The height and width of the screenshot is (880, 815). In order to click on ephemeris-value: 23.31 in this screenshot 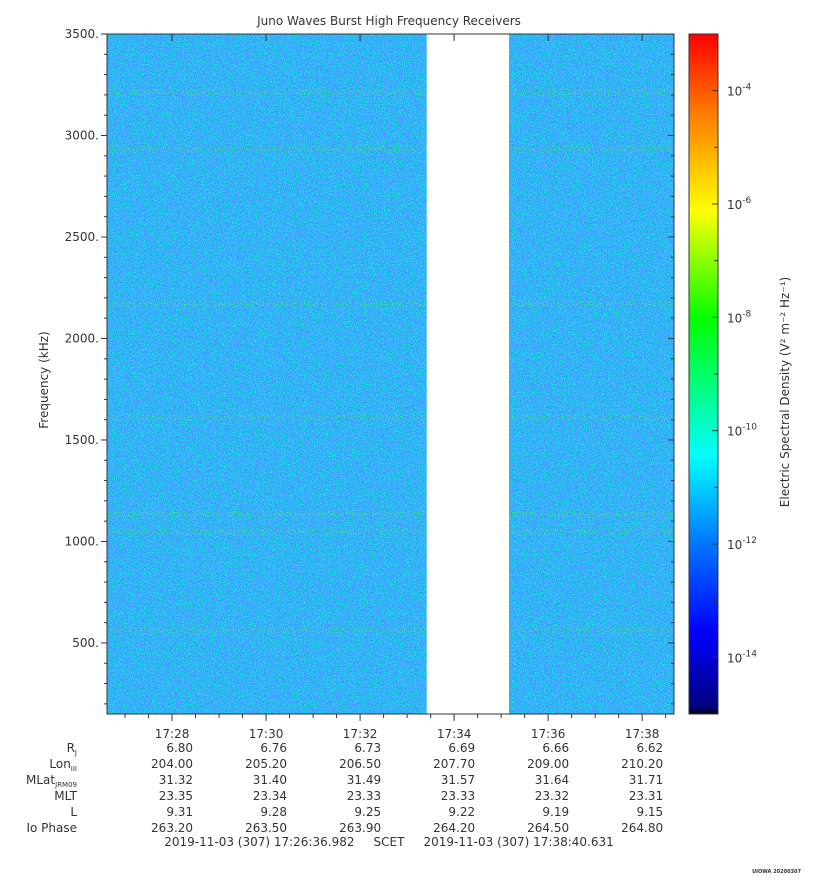, I will do `click(646, 796)`.